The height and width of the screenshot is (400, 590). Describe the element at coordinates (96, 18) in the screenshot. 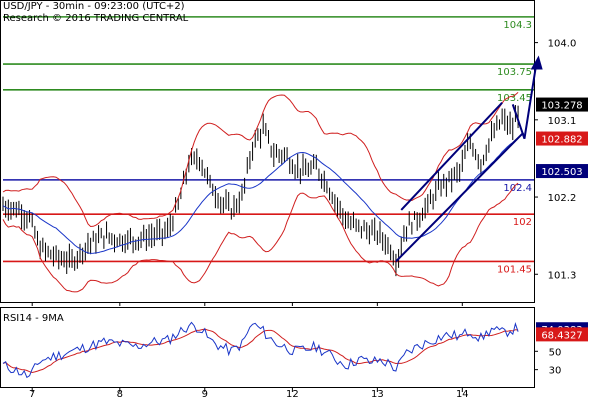

I see `chart-source: Research © 2016 TRADING CENTRAL` at that location.